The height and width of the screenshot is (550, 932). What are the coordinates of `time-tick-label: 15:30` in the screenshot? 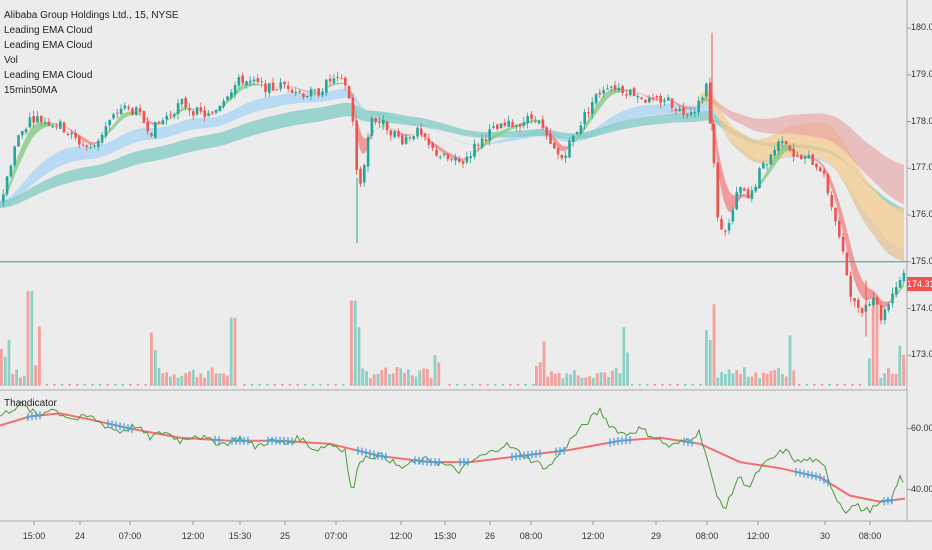 It's located at (445, 536).